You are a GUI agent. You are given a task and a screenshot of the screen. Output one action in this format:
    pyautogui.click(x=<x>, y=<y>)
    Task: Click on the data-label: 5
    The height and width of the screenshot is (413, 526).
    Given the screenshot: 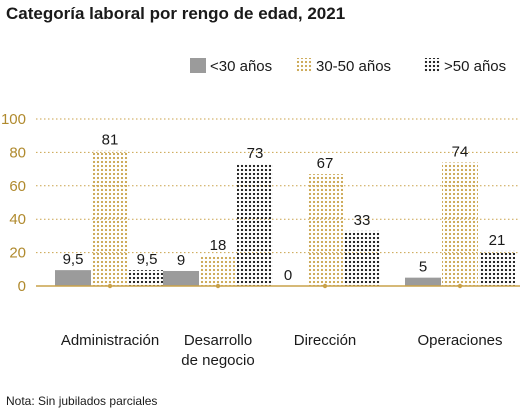 What is the action you would take?
    pyautogui.click(x=423, y=267)
    